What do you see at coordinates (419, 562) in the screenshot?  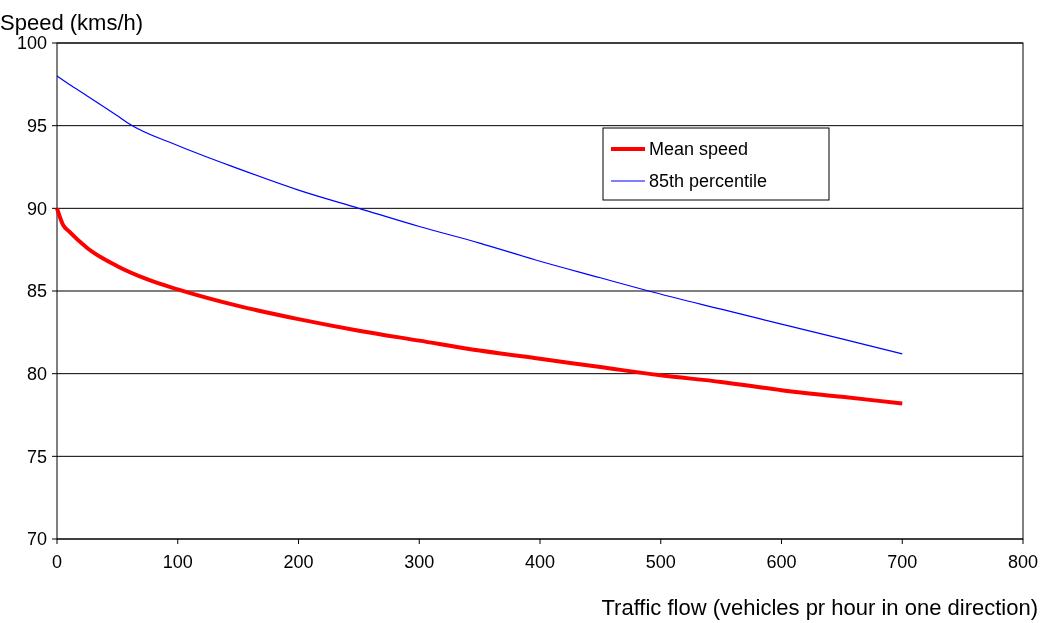 I see `x-tick-label: 300` at bounding box center [419, 562].